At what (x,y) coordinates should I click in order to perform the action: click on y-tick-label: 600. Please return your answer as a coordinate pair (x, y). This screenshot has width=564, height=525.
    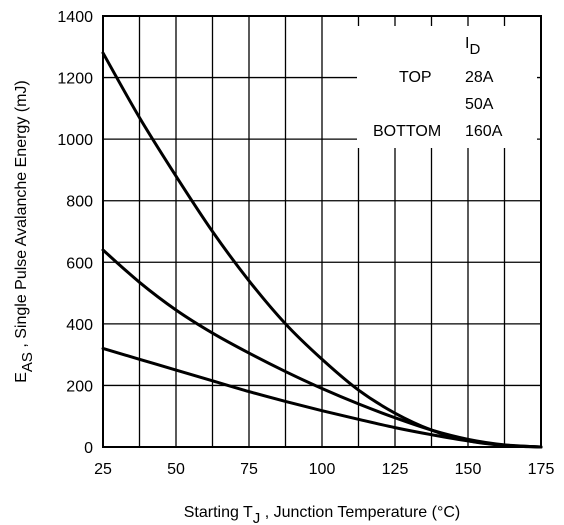
    Looking at the image, I should click on (79, 263).